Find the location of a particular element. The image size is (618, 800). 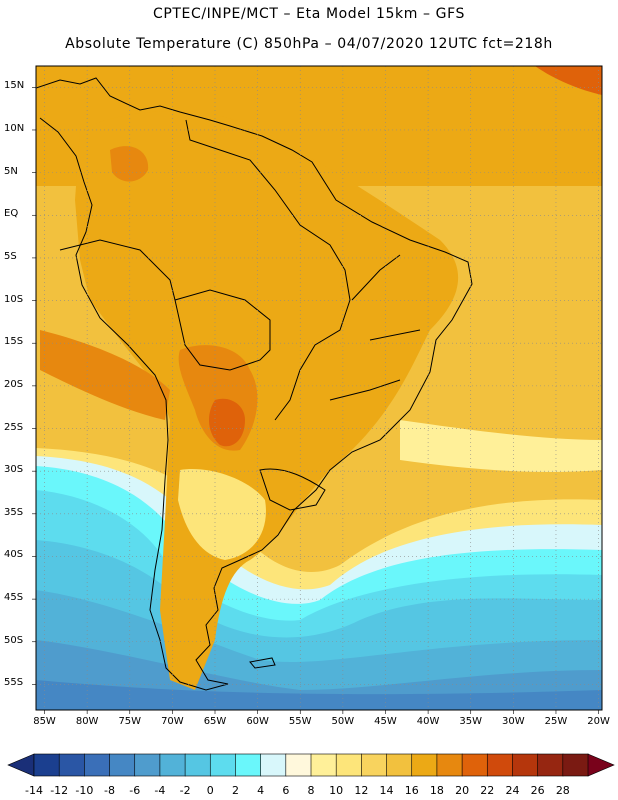

colorbar-label: 2 is located at coordinates (235, 790).